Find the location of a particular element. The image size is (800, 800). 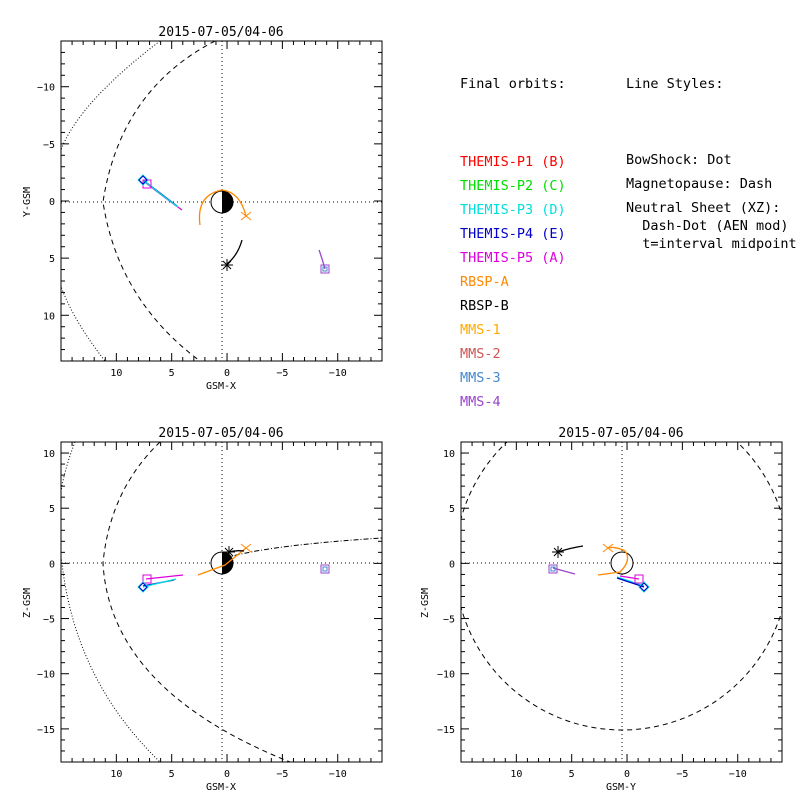

line-style-entry: Neutral Sheet (XZ): is located at coordinates (703, 208).